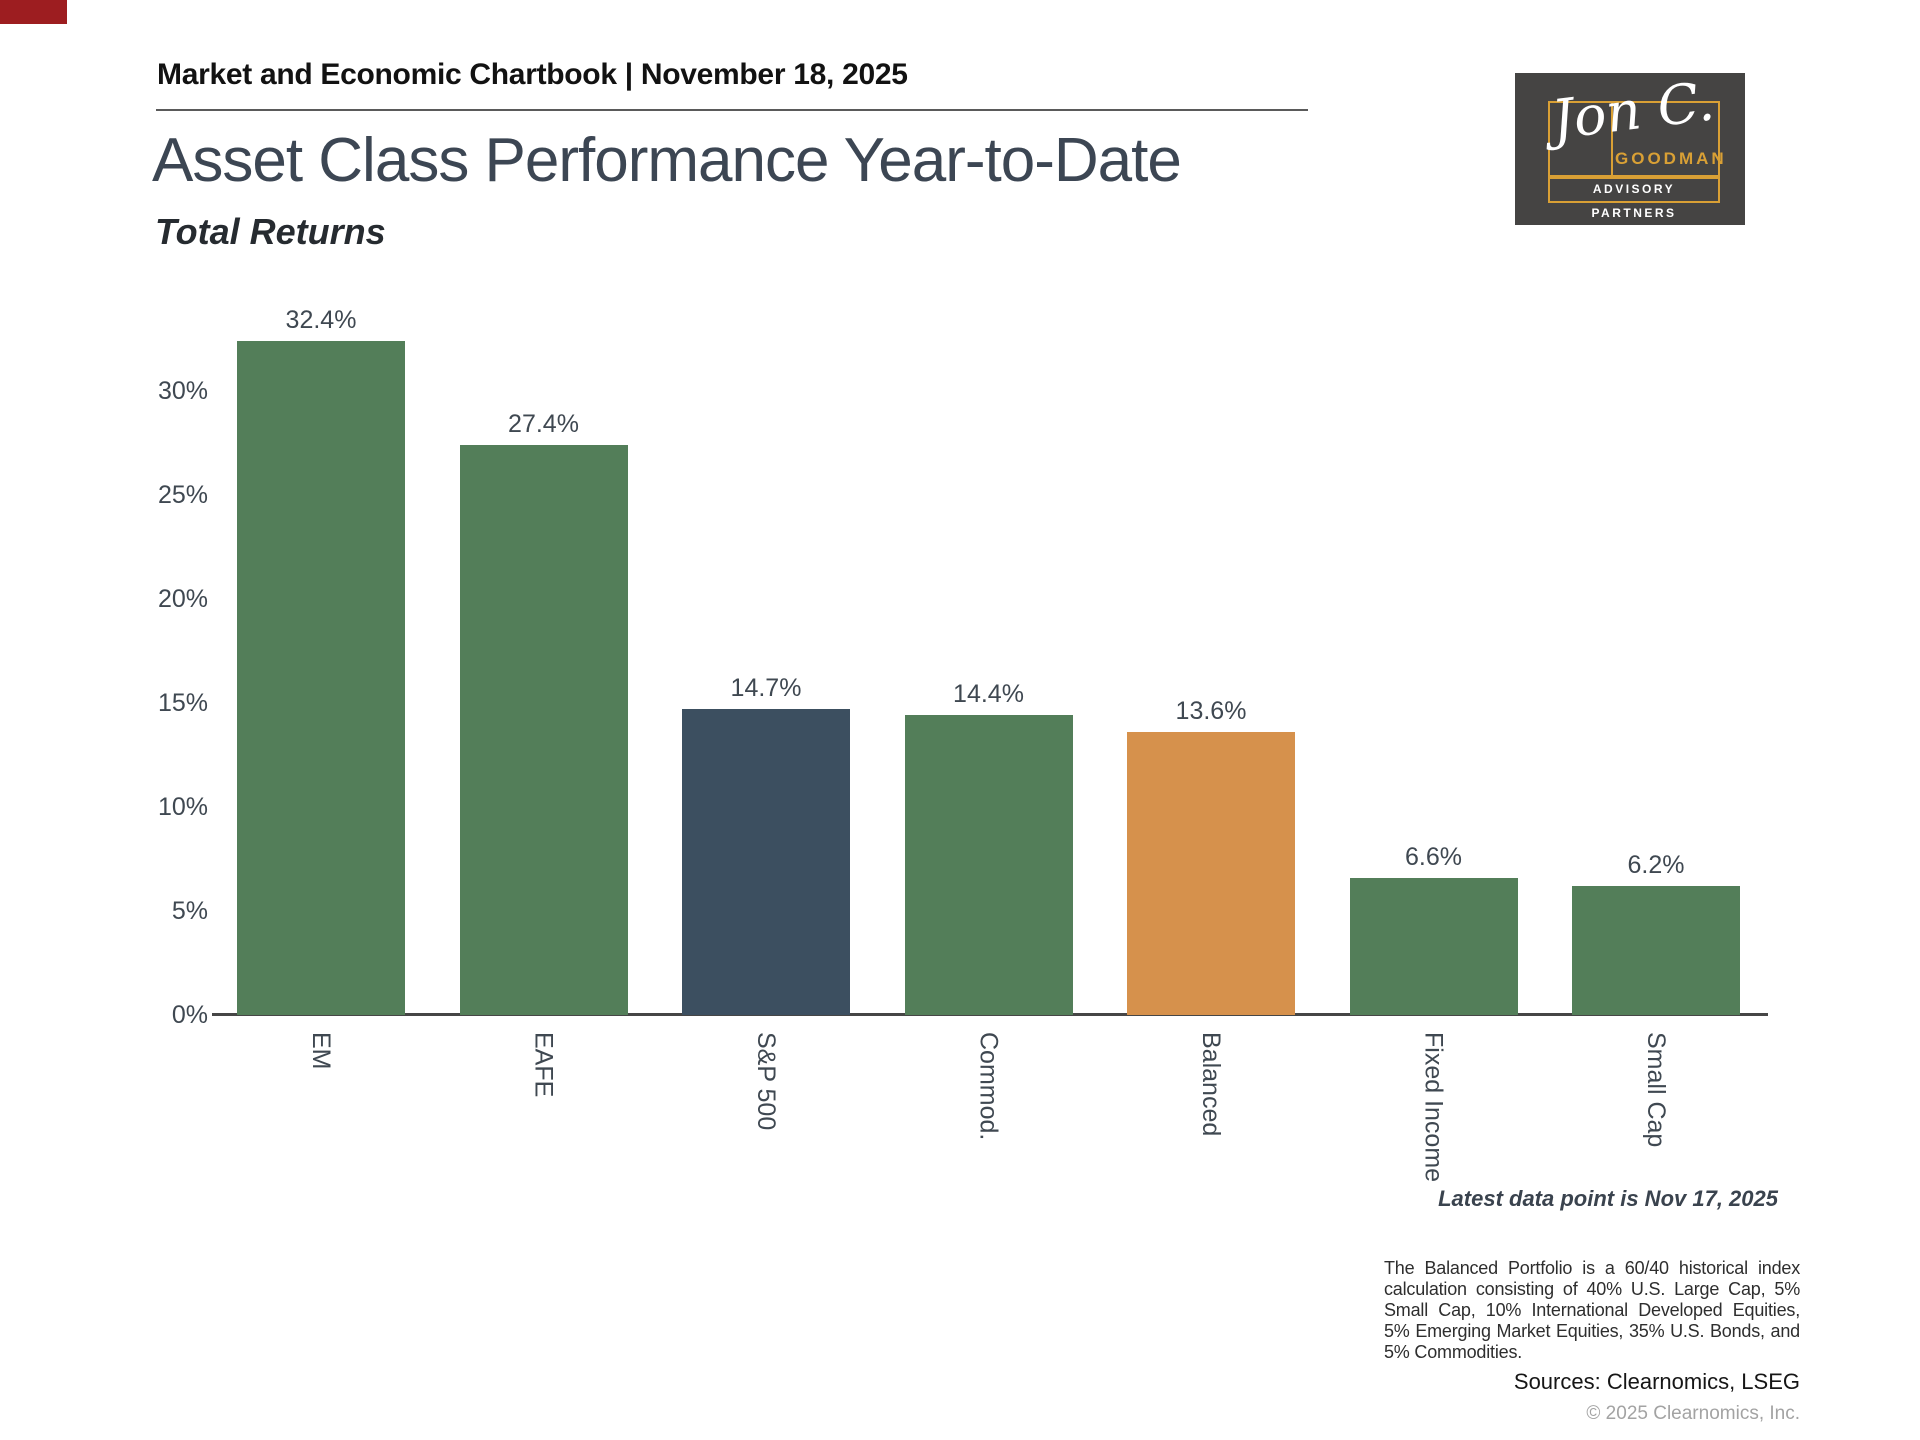 The width and height of the screenshot is (1920, 1440). Describe the element at coordinates (1693, 1413) in the screenshot. I see `copyright-line: © 2025 Clearnomics, Inc.` at that location.